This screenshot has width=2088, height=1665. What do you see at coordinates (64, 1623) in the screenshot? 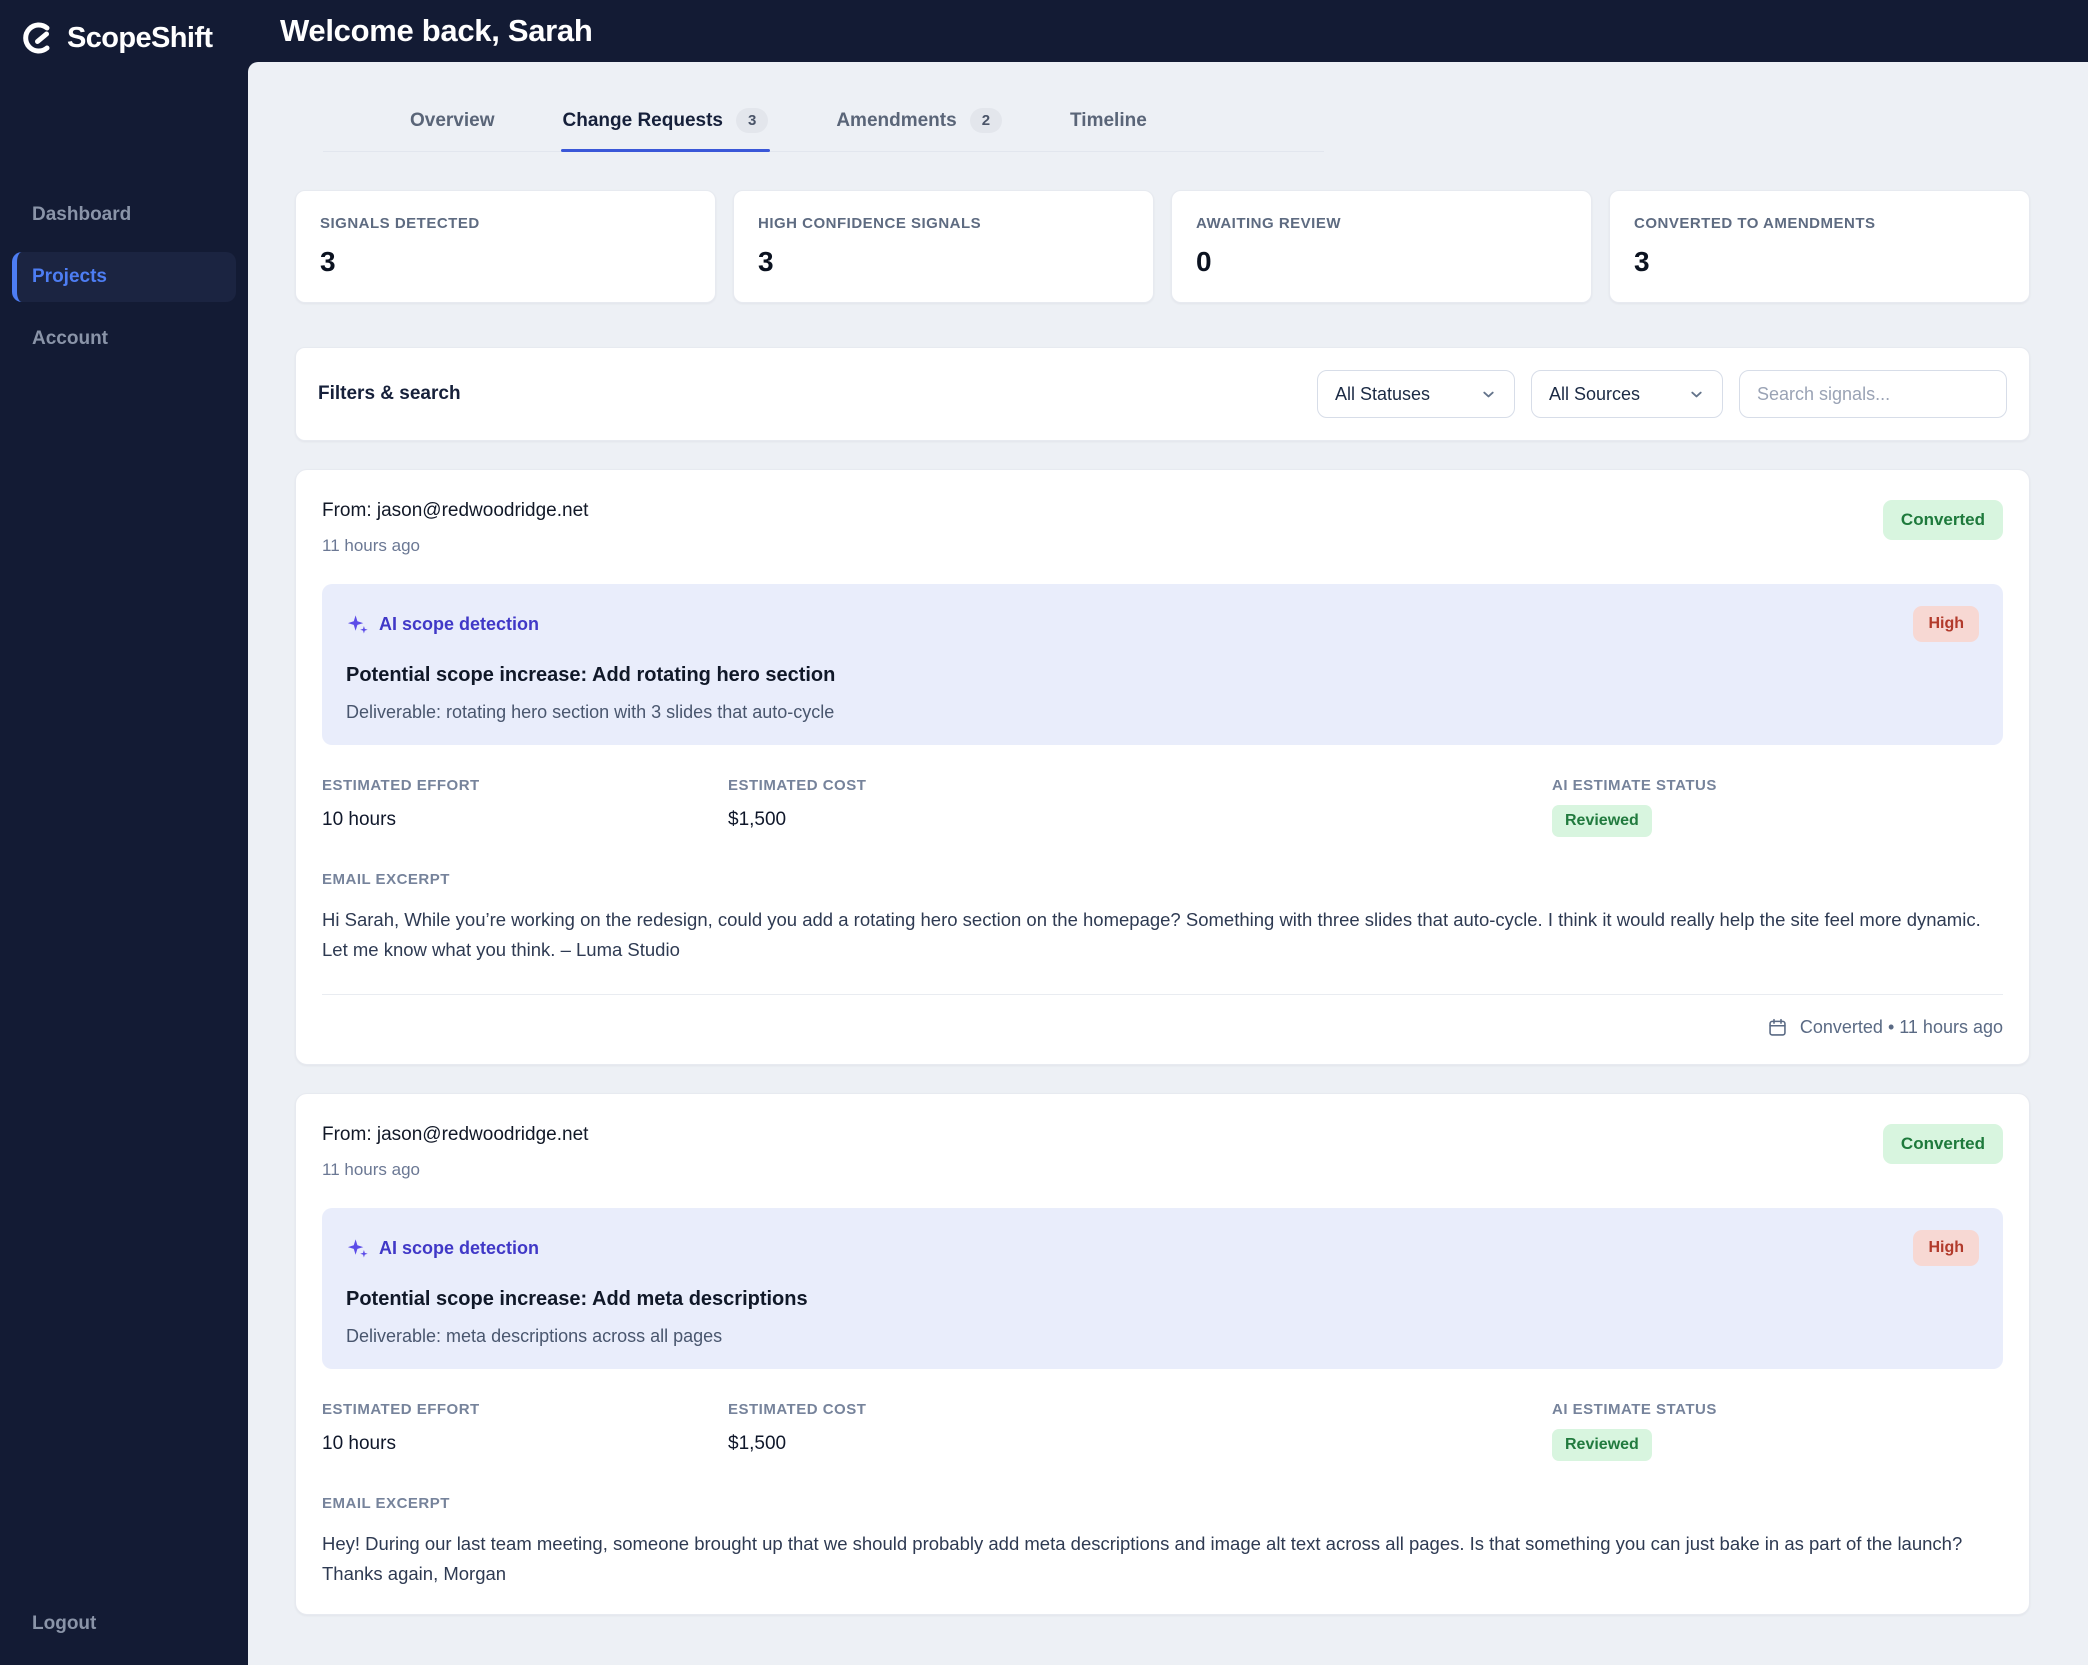
I see `logout-button: Logout` at bounding box center [64, 1623].